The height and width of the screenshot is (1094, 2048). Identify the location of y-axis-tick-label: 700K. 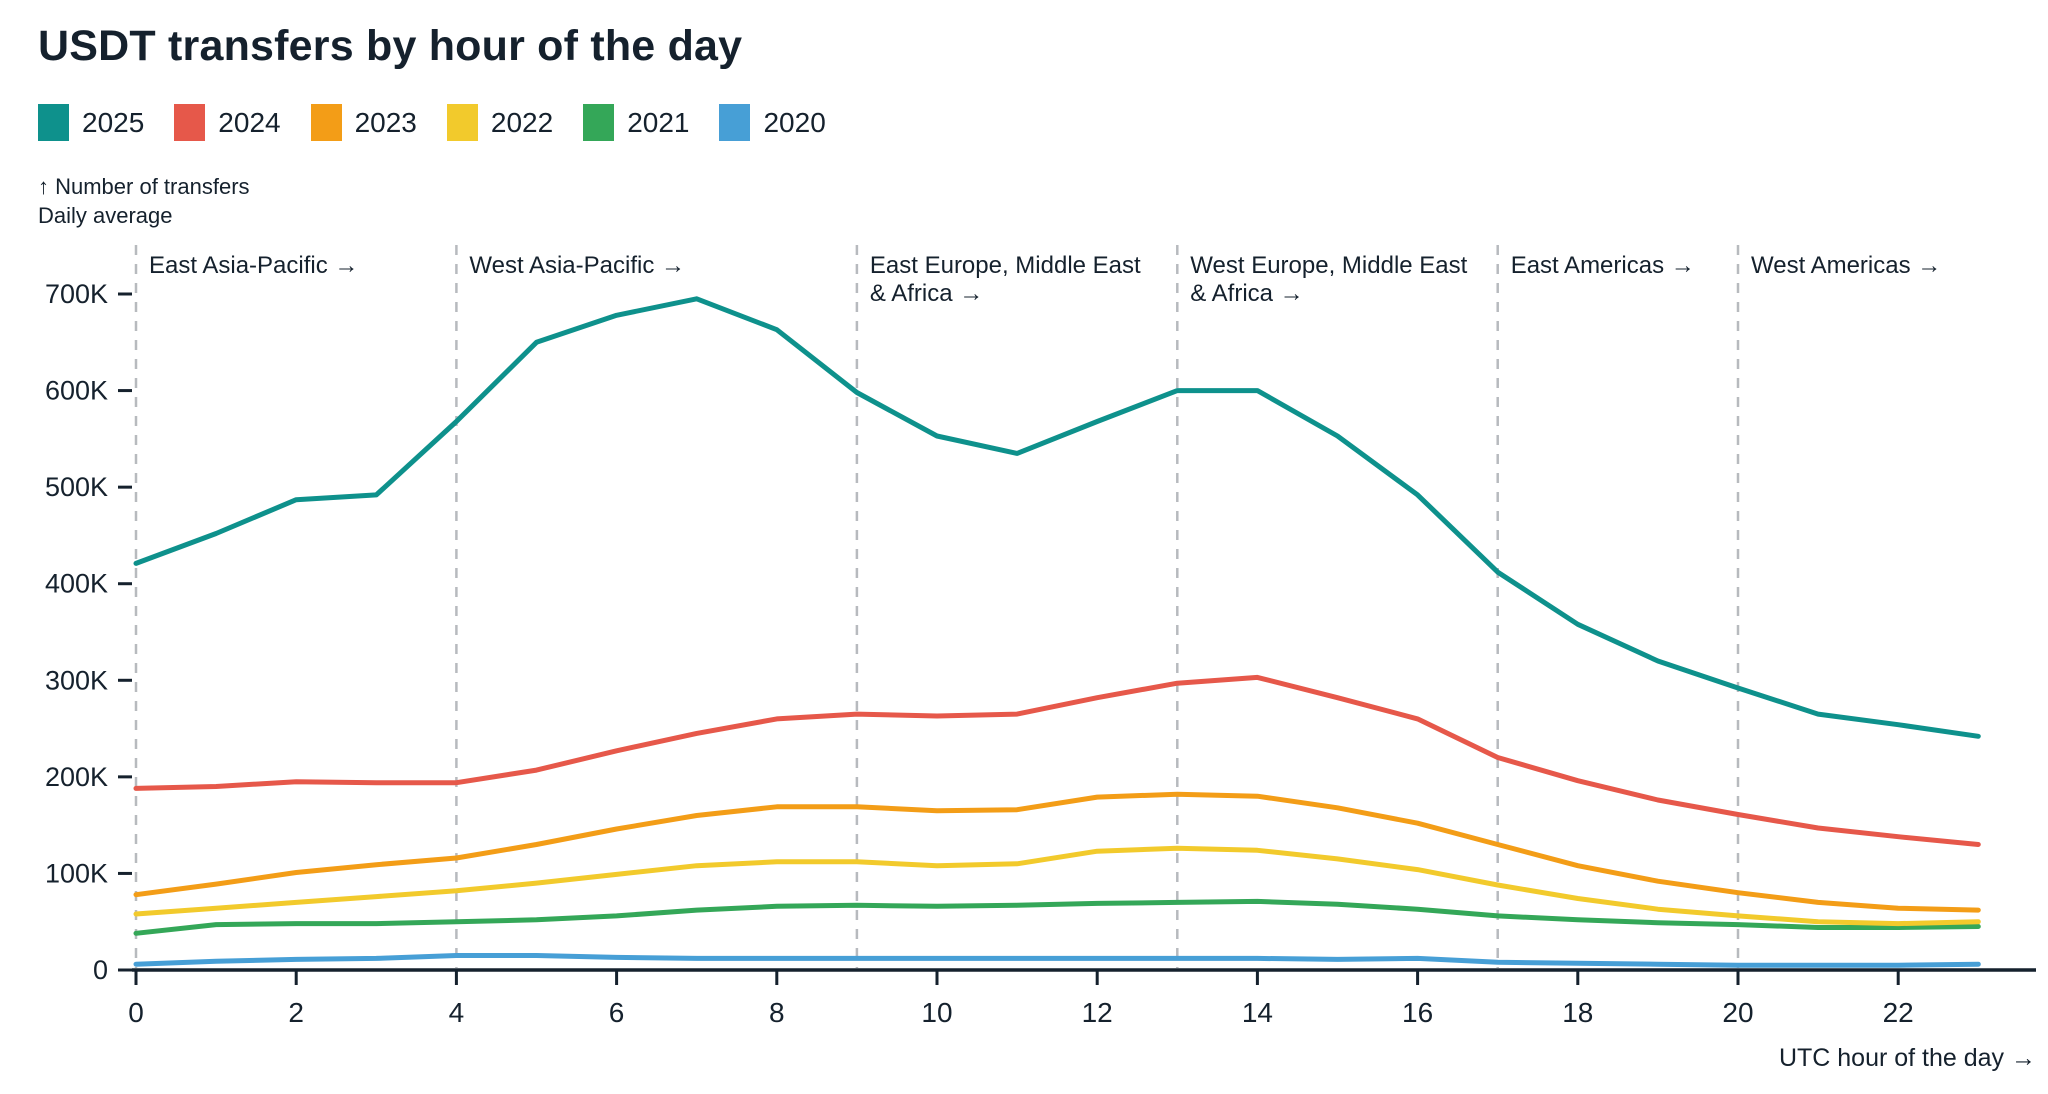
(76, 294).